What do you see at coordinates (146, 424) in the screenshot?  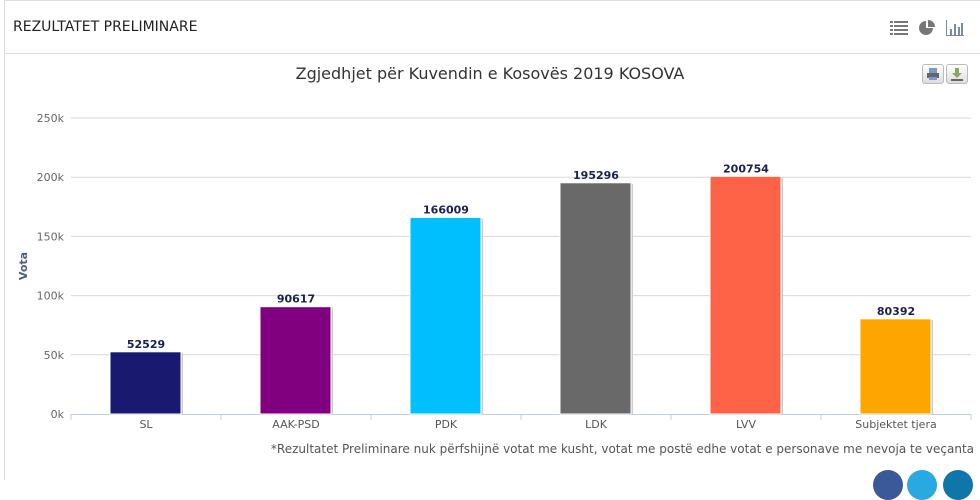 I see `x-tick-label: SL` at bounding box center [146, 424].